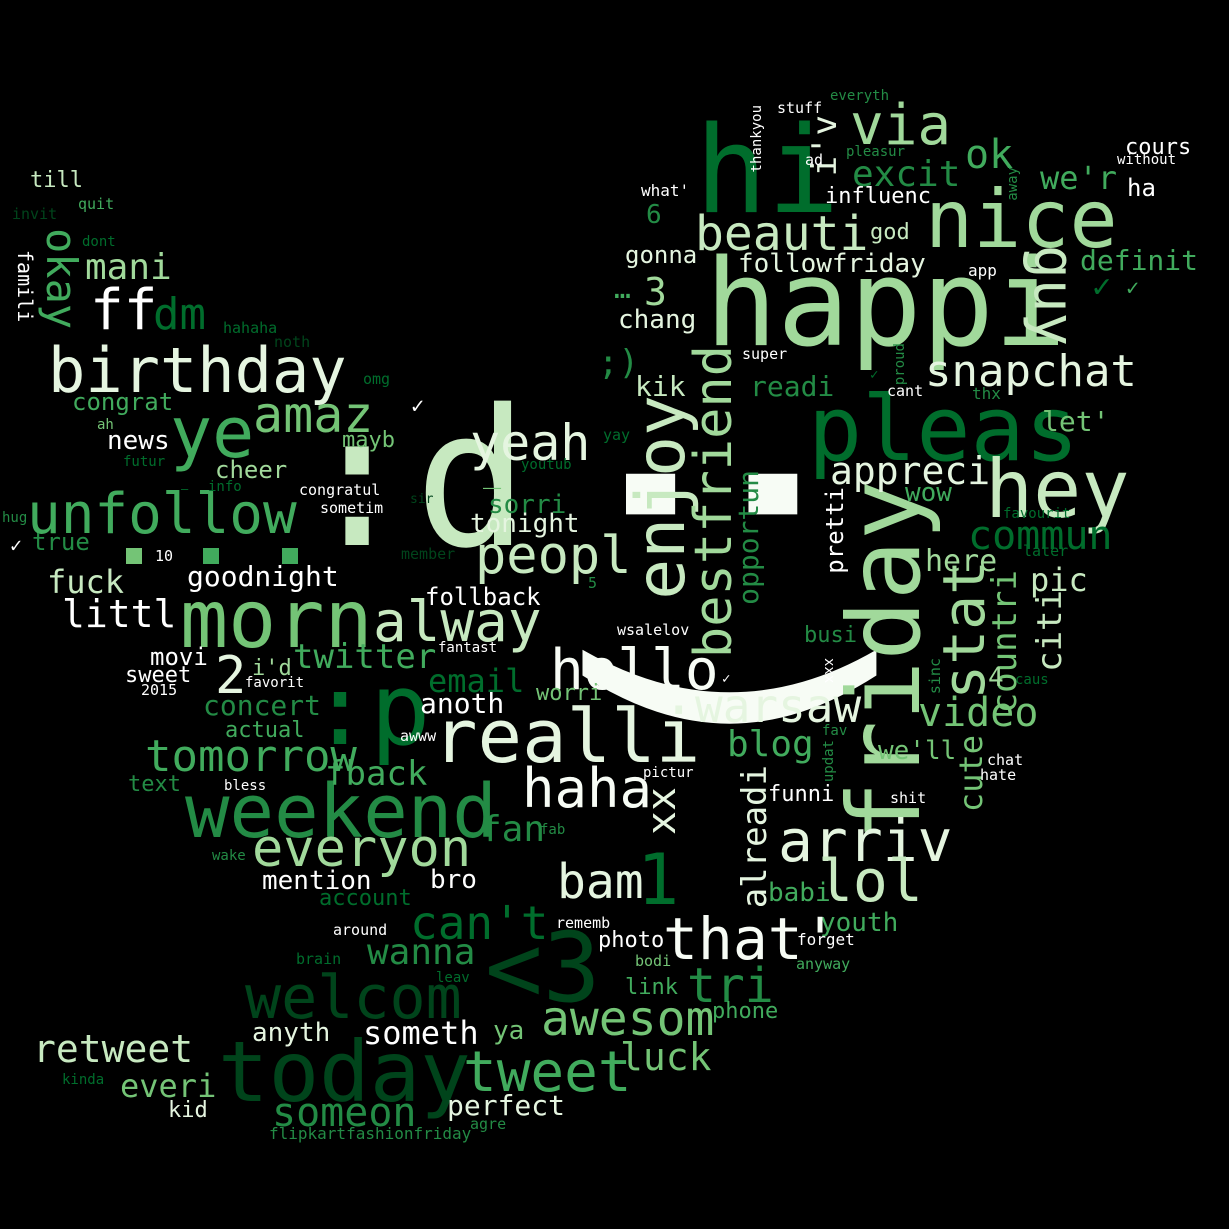  What do you see at coordinates (251, 470) in the screenshot?
I see `word-cheer: cheer` at bounding box center [251, 470].